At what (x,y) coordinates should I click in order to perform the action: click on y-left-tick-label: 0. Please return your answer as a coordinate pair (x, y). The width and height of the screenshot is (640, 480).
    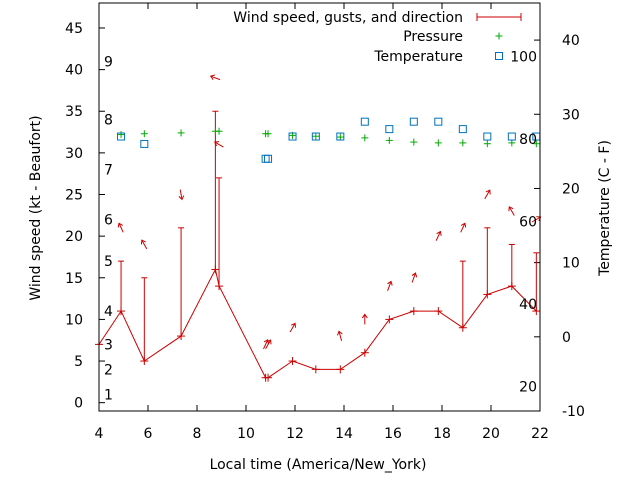
    Looking at the image, I should click on (78, 404).